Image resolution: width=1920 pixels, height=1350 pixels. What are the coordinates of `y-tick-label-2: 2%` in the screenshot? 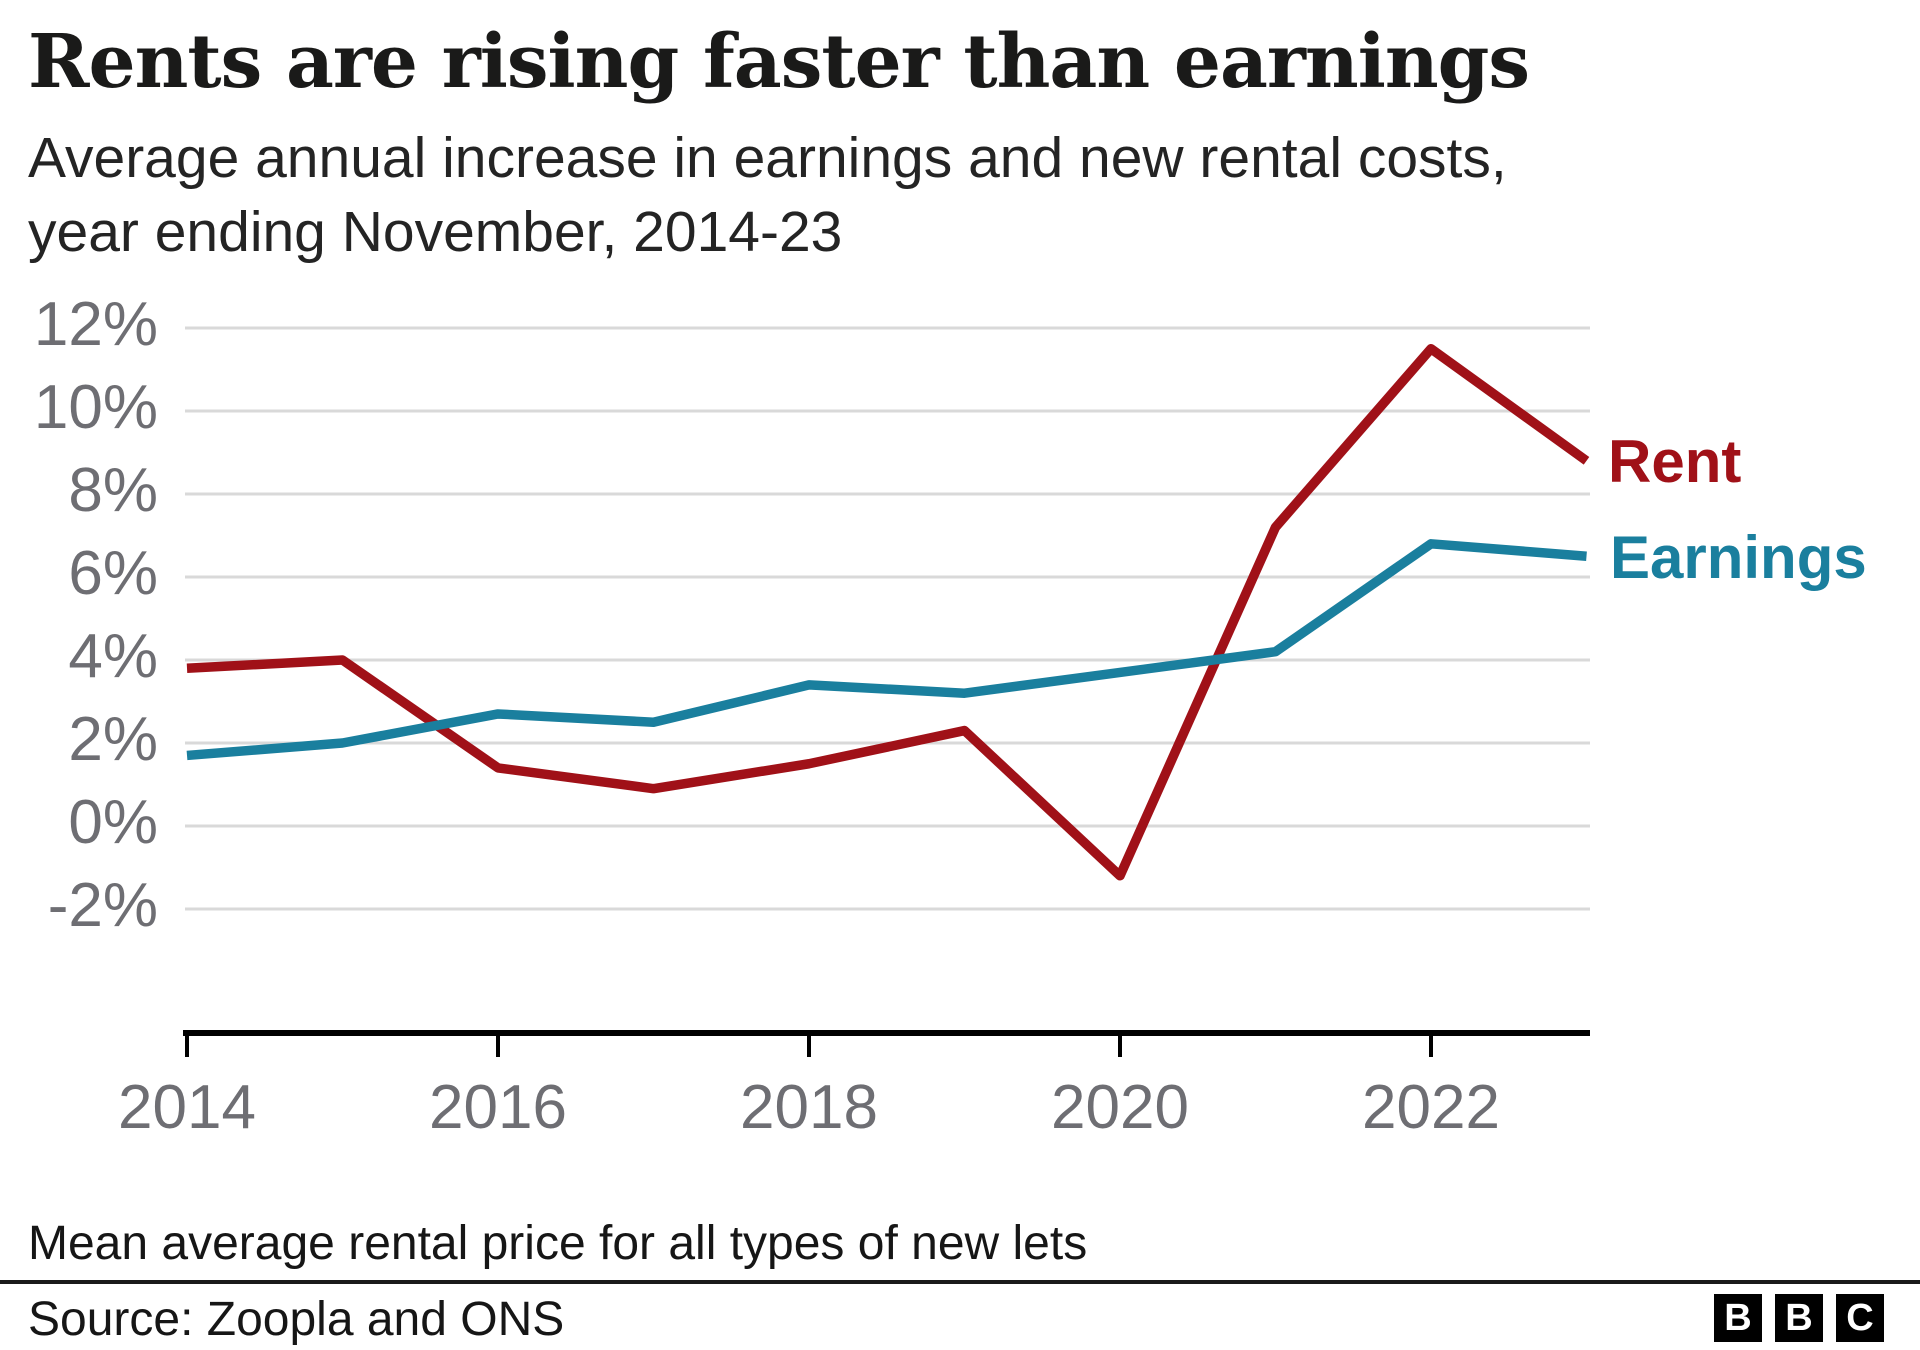 It's located at (113, 739).